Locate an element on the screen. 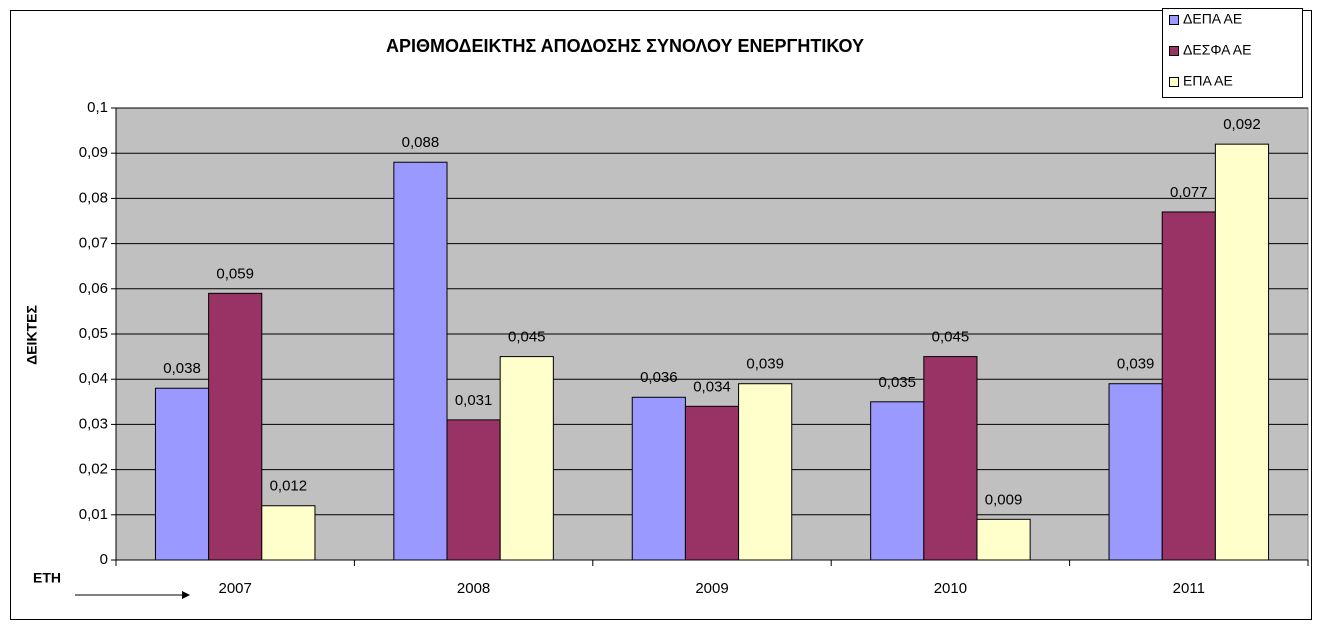 The width and height of the screenshot is (1322, 626). y-tick-label: 0,07 is located at coordinates (93, 243).